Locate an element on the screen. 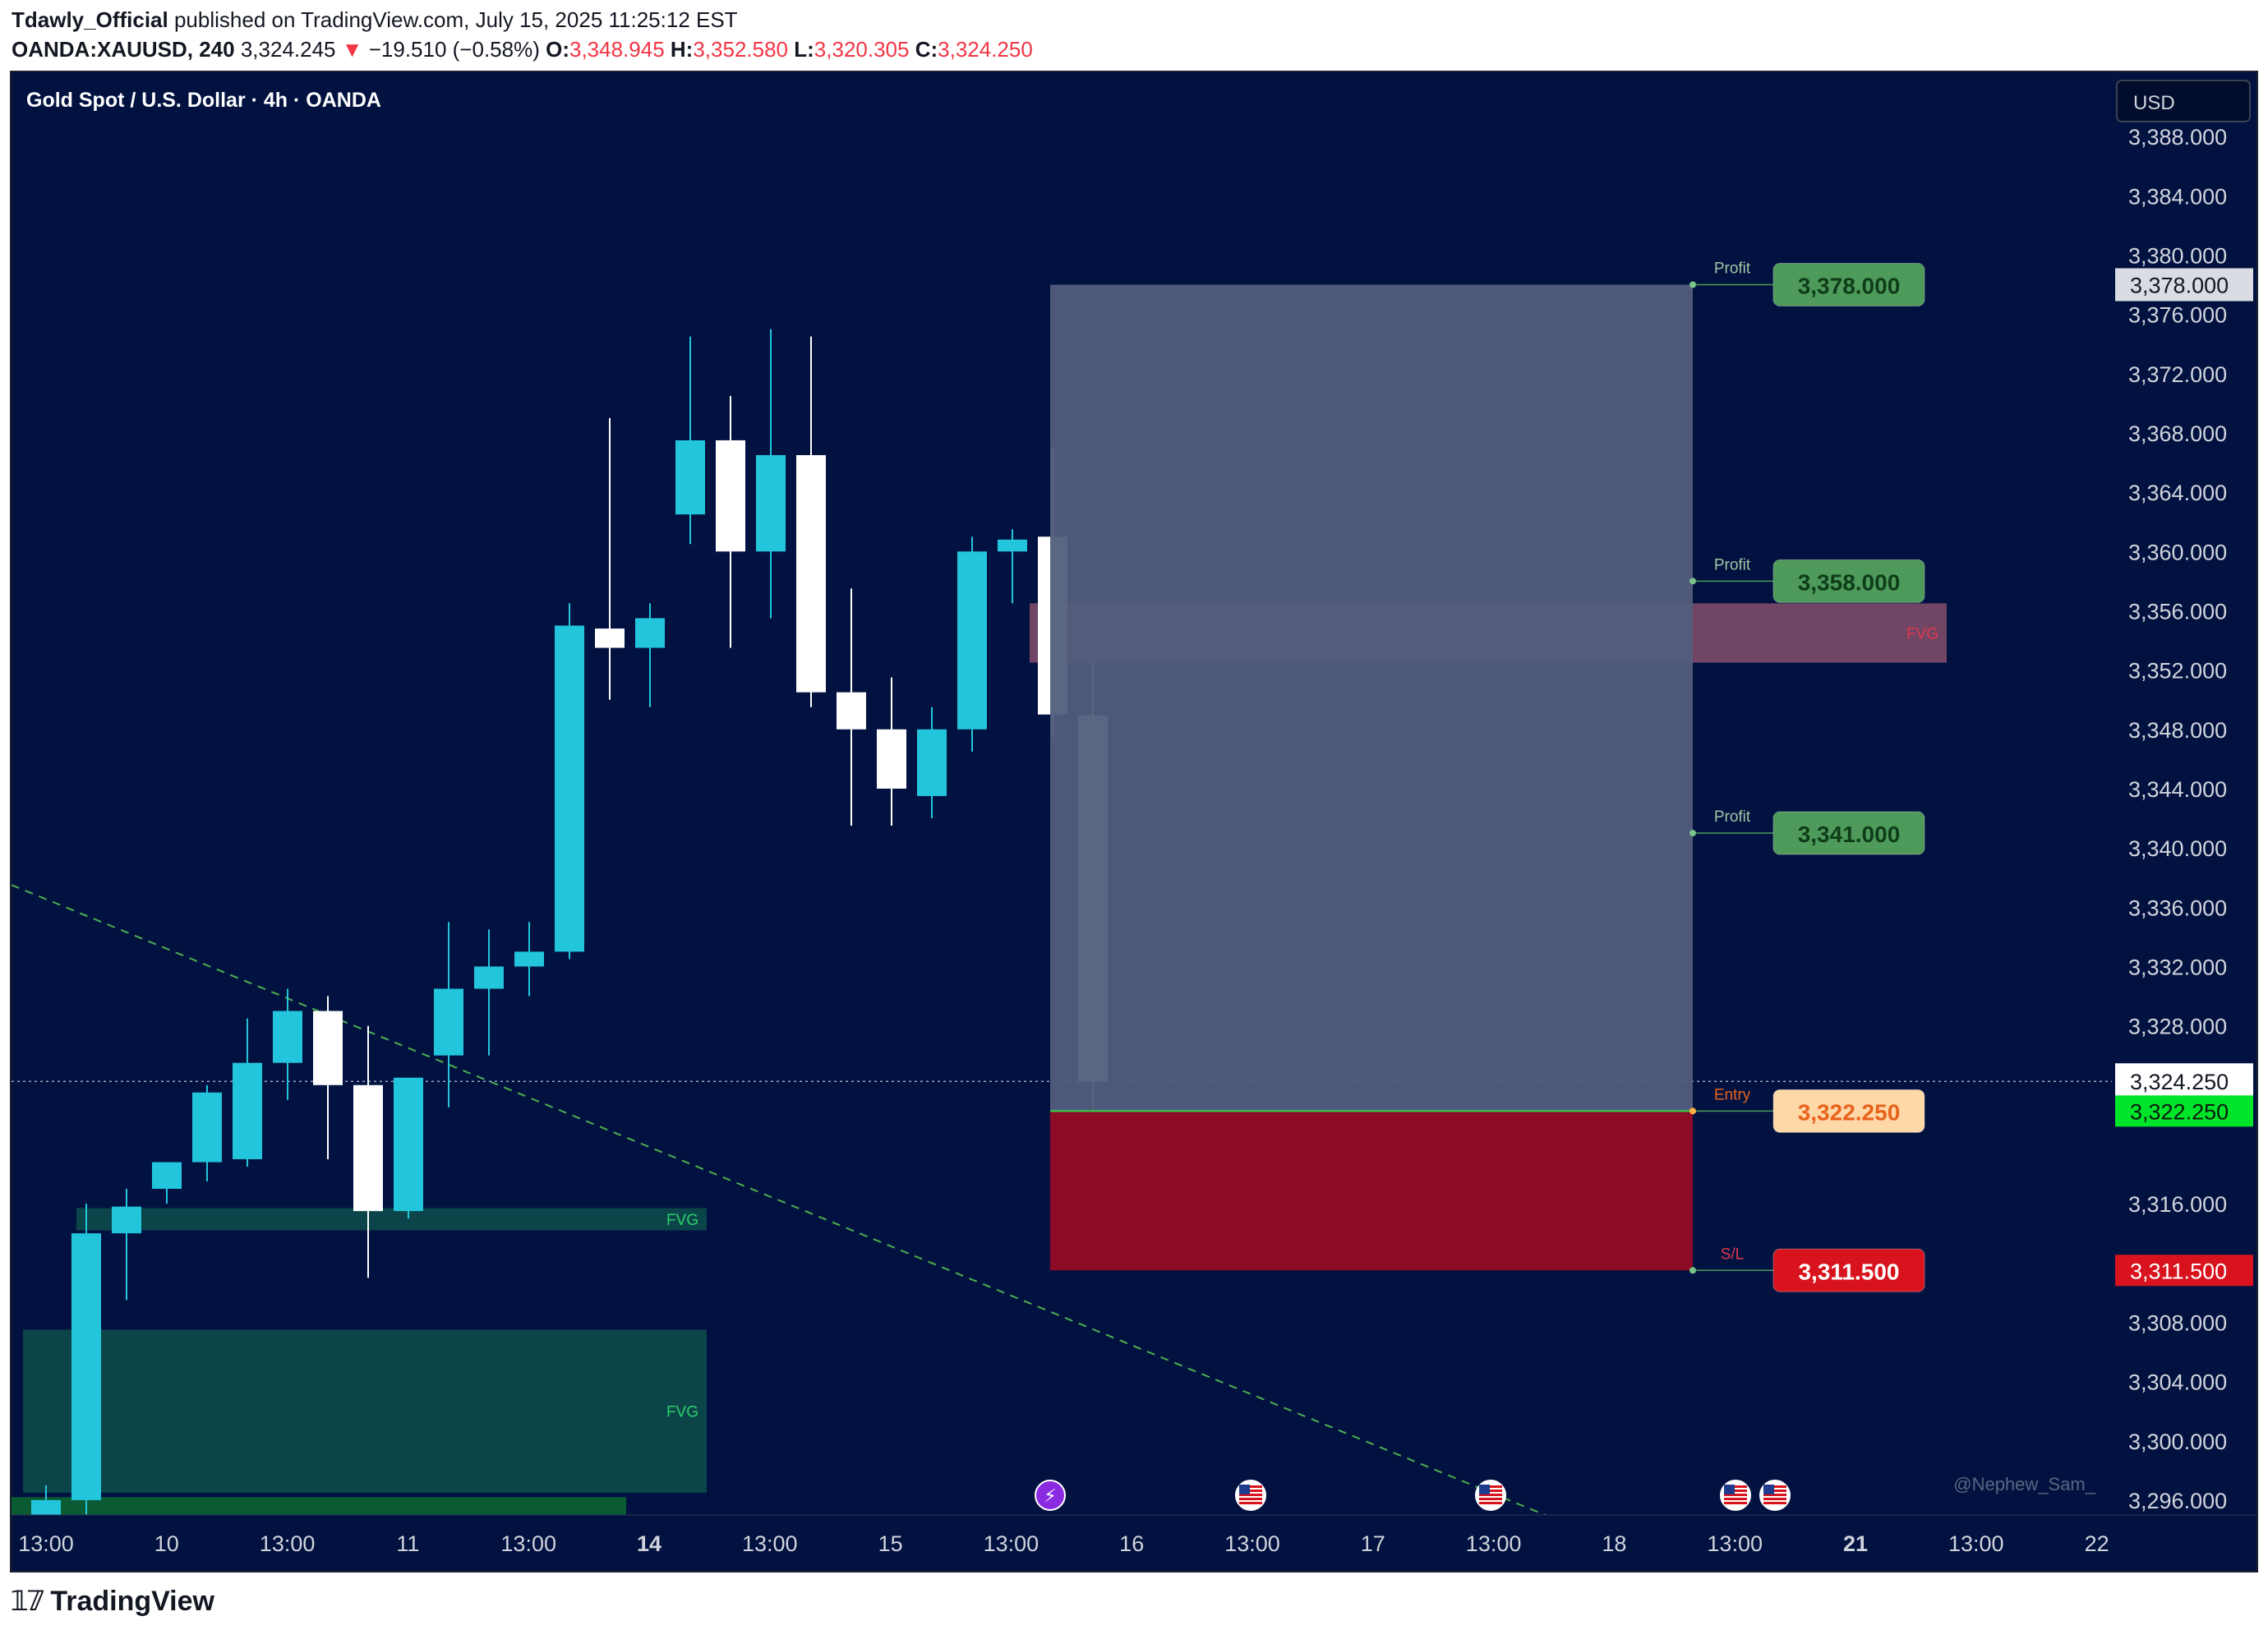 Image resolution: width=2268 pixels, height=1630 pixels. level-tag: Profit is located at coordinates (1733, 564).